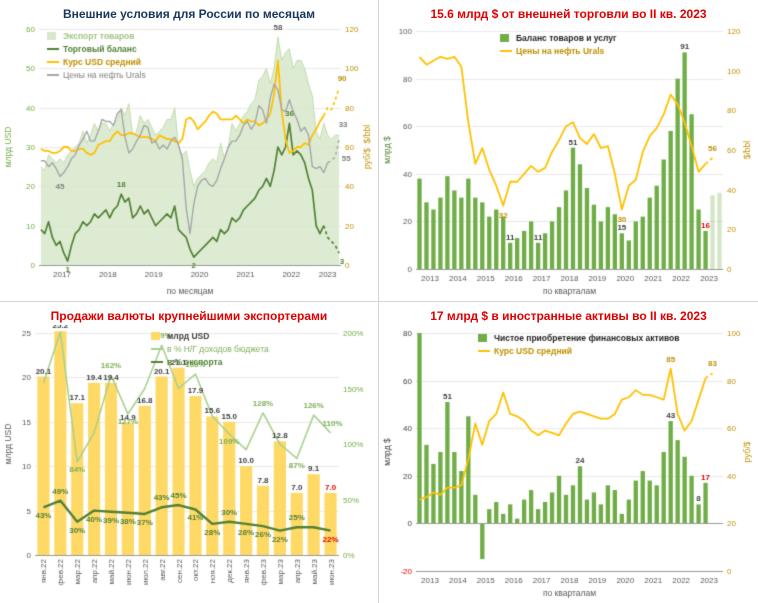 This screenshot has height=603, width=758. I want to click on chart-title-external-conditions: Внешние условия для России по месяцам, so click(189, 14).